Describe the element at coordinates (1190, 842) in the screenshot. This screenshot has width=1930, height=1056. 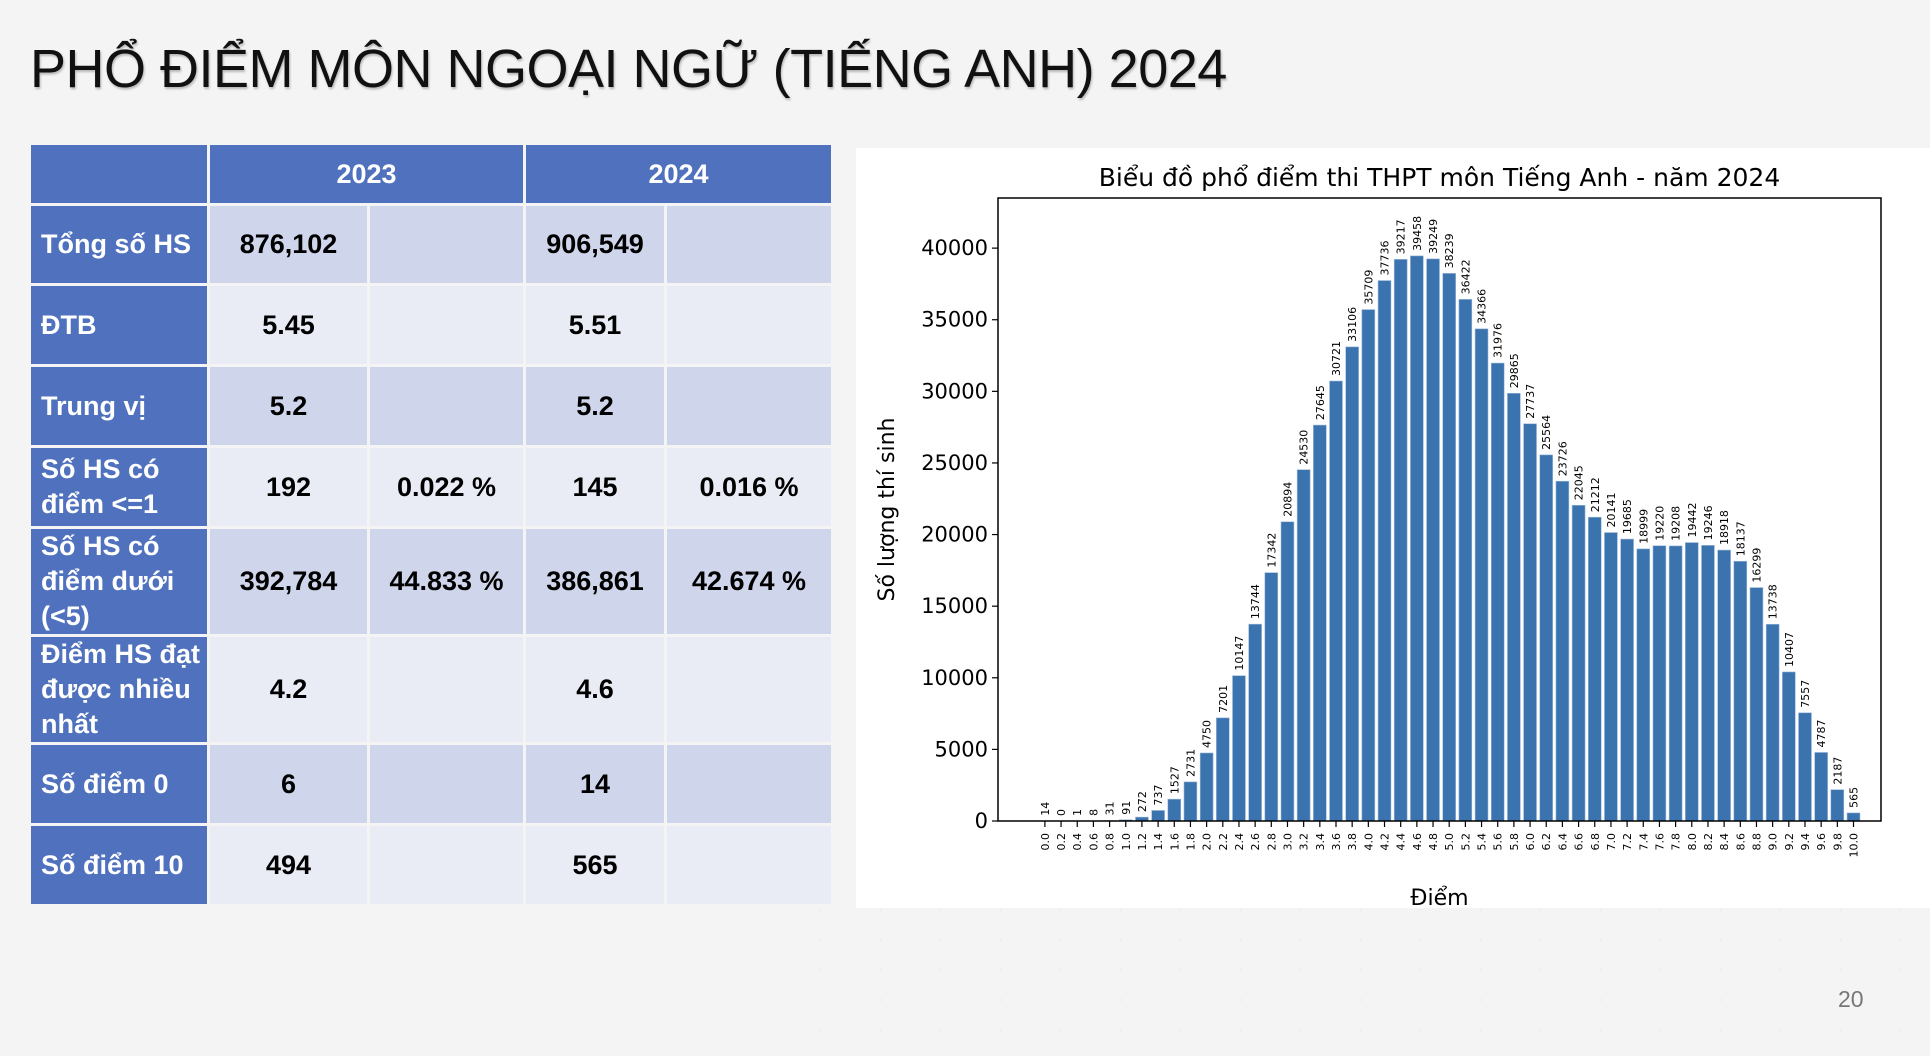
I see `x-tick-label: 1.8` at that location.